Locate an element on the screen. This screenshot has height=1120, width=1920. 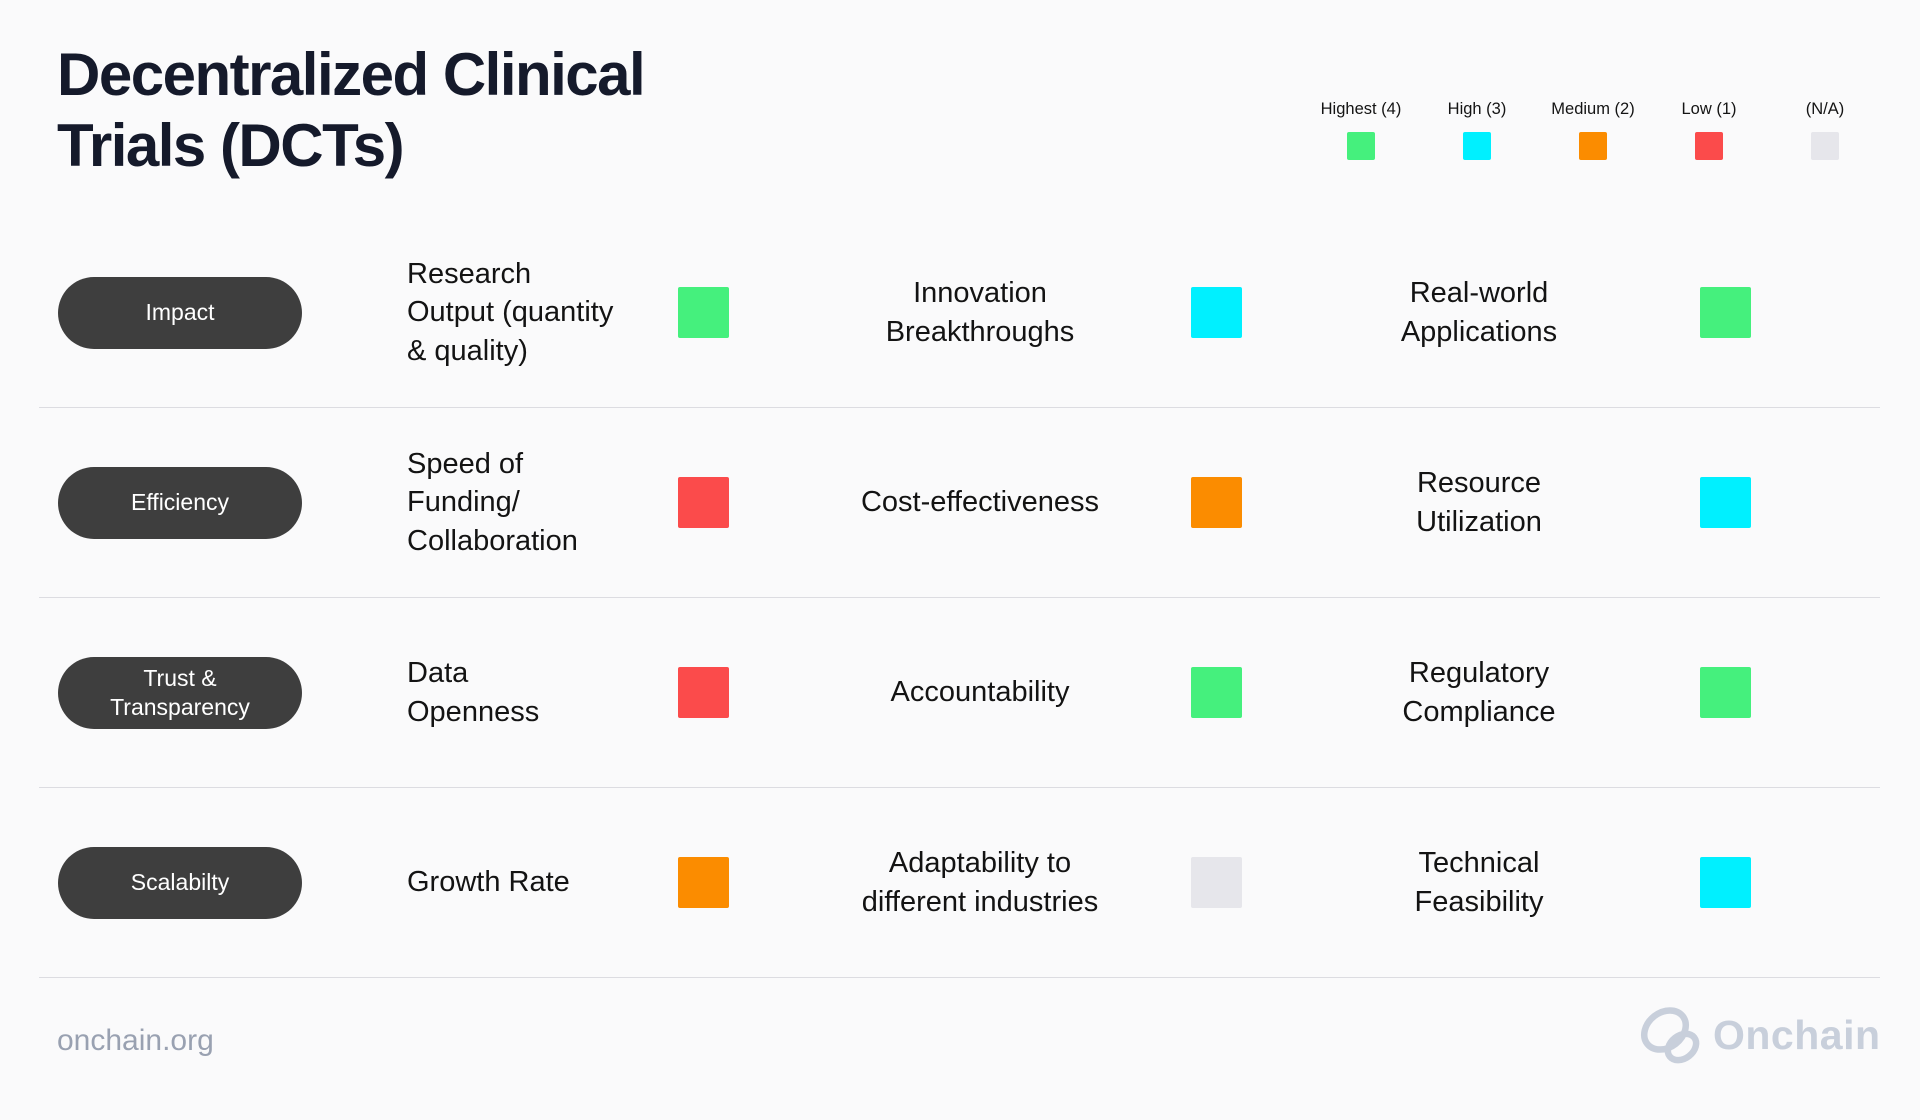
criterion-label: Regulatory Compliance is located at coordinates (1479, 692).